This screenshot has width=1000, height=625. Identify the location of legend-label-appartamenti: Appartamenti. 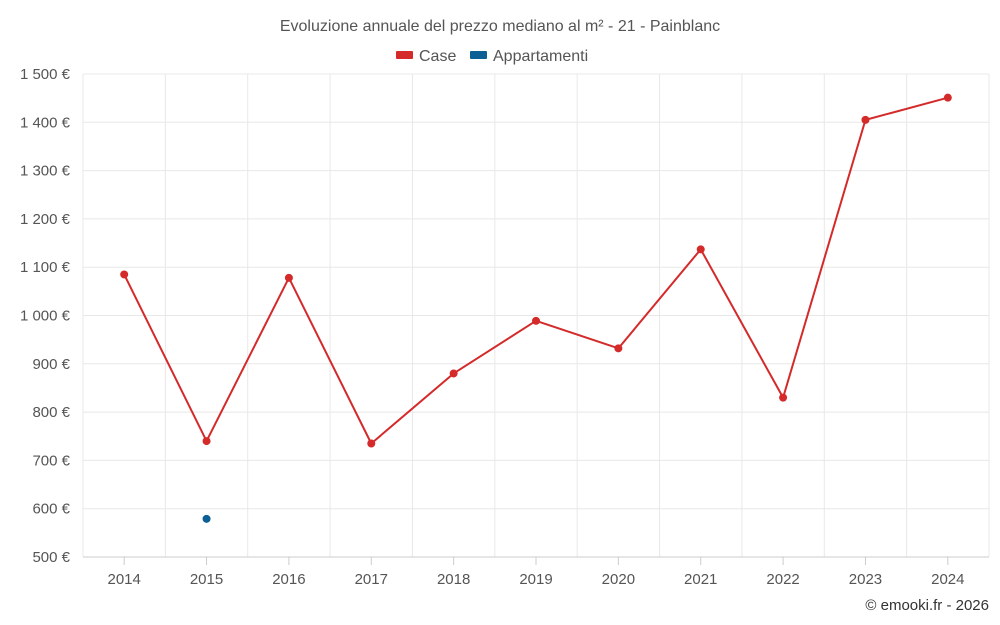
(540, 56).